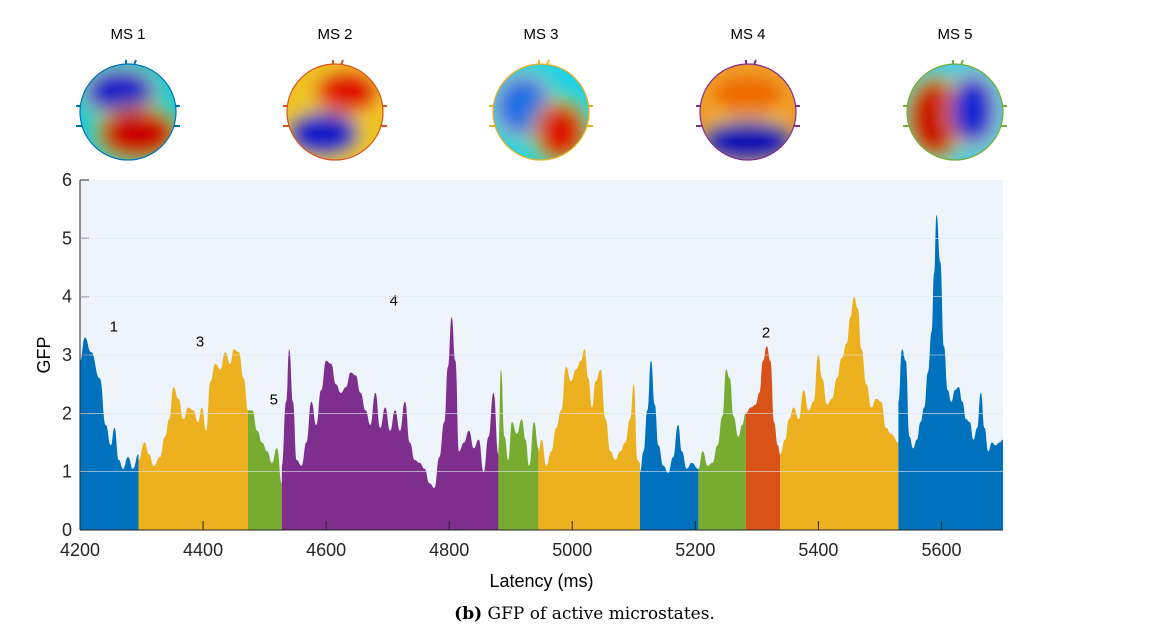 This screenshot has width=1169, height=625. Describe the element at coordinates (274, 400) in the screenshot. I see `segment-label: 5` at that location.